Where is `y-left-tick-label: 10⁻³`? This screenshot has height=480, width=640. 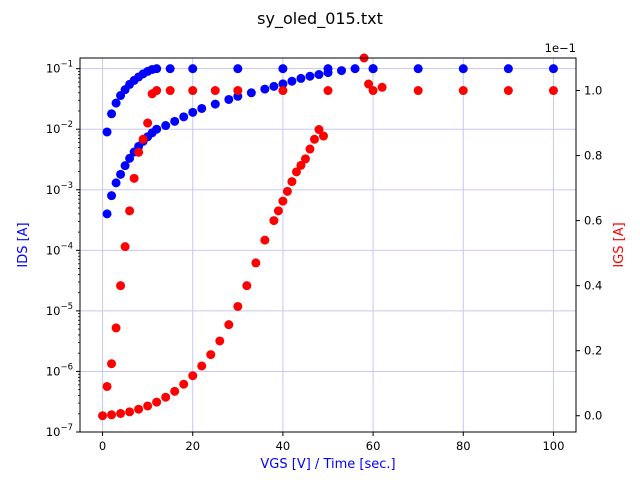 y-left-tick-label: 10⁻³ is located at coordinates (59, 189).